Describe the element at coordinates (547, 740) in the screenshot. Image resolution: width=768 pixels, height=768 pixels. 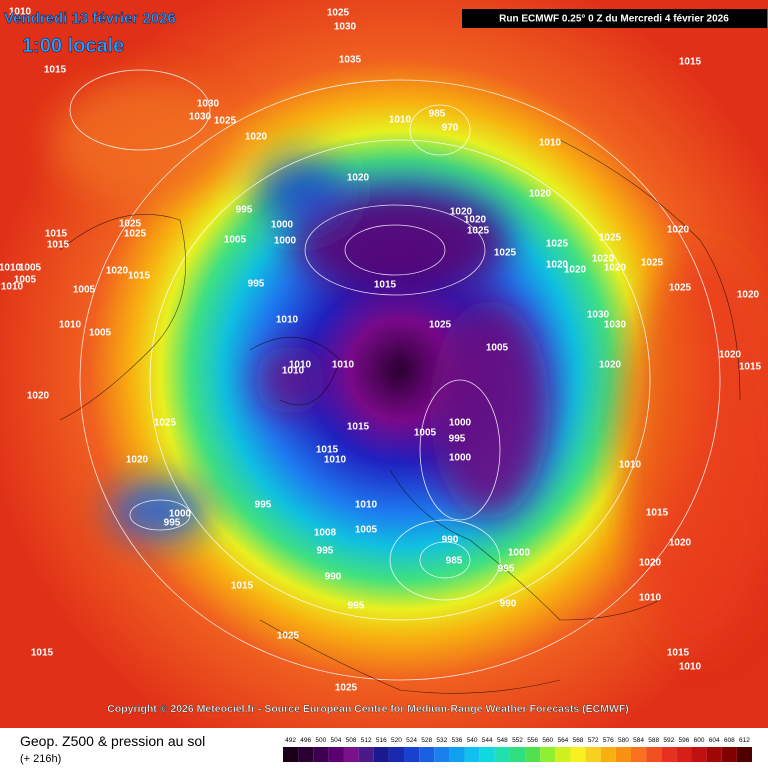
I see `scale-label: 560` at that location.